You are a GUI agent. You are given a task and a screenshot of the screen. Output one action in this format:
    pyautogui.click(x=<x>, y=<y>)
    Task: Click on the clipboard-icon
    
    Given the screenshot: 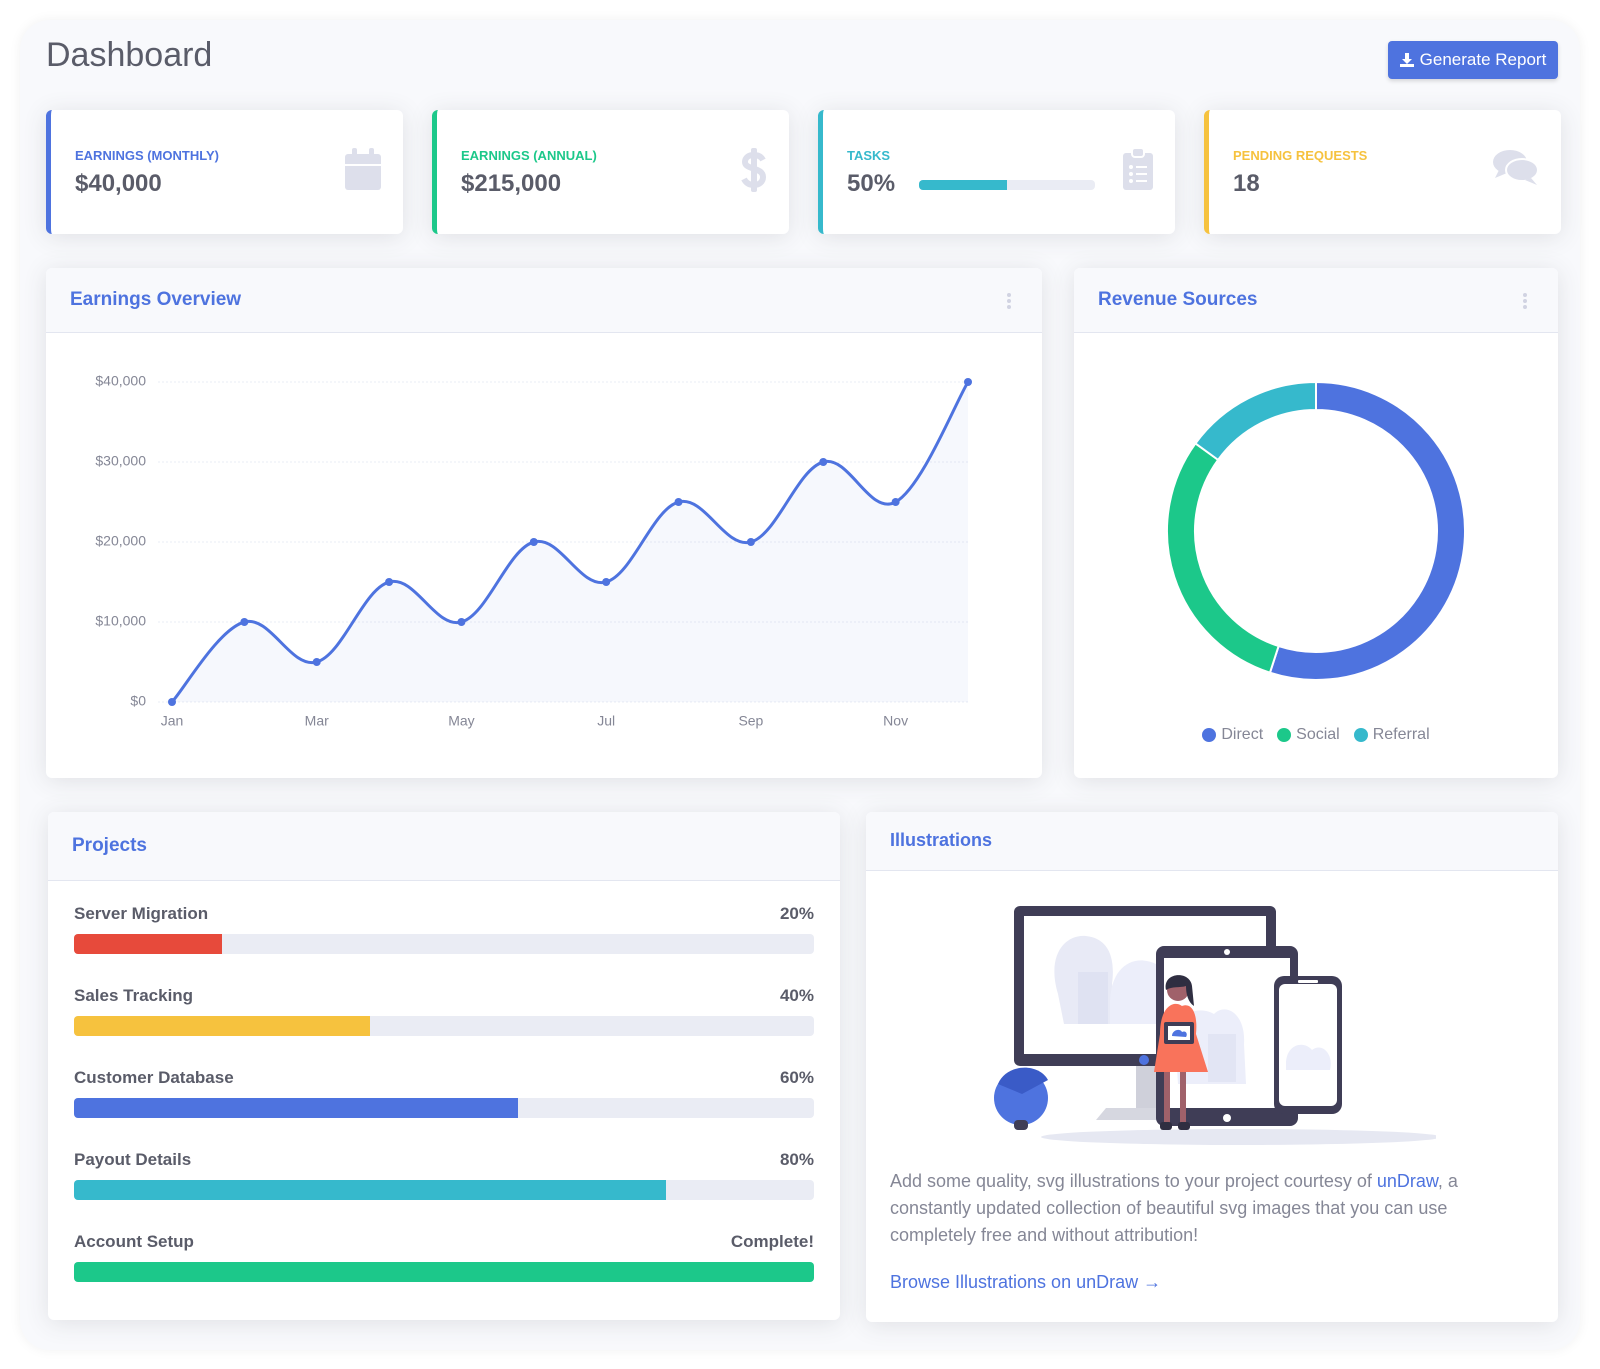 What is the action you would take?
    pyautogui.click(x=1138, y=169)
    